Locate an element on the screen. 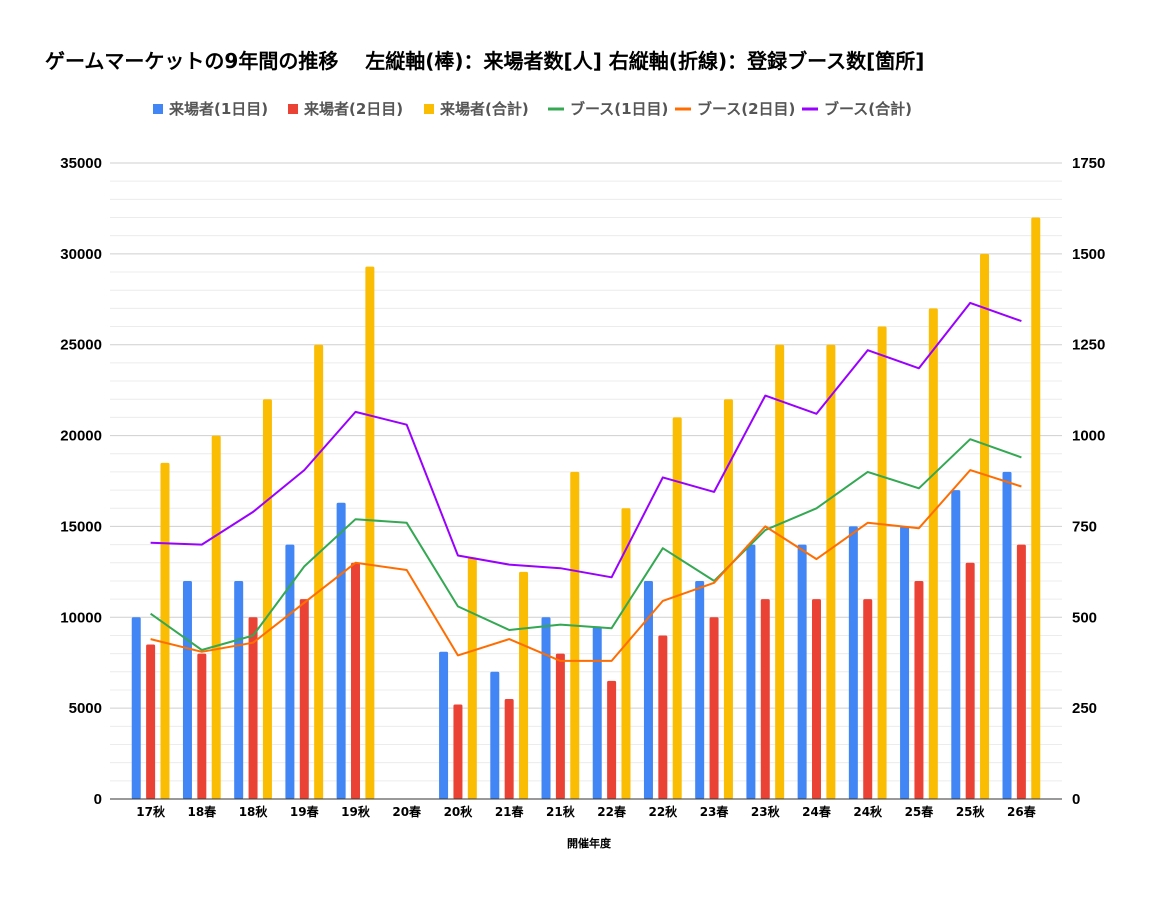 The width and height of the screenshot is (1163, 900). legend-label: 来場者(1日目) is located at coordinates (218, 109).